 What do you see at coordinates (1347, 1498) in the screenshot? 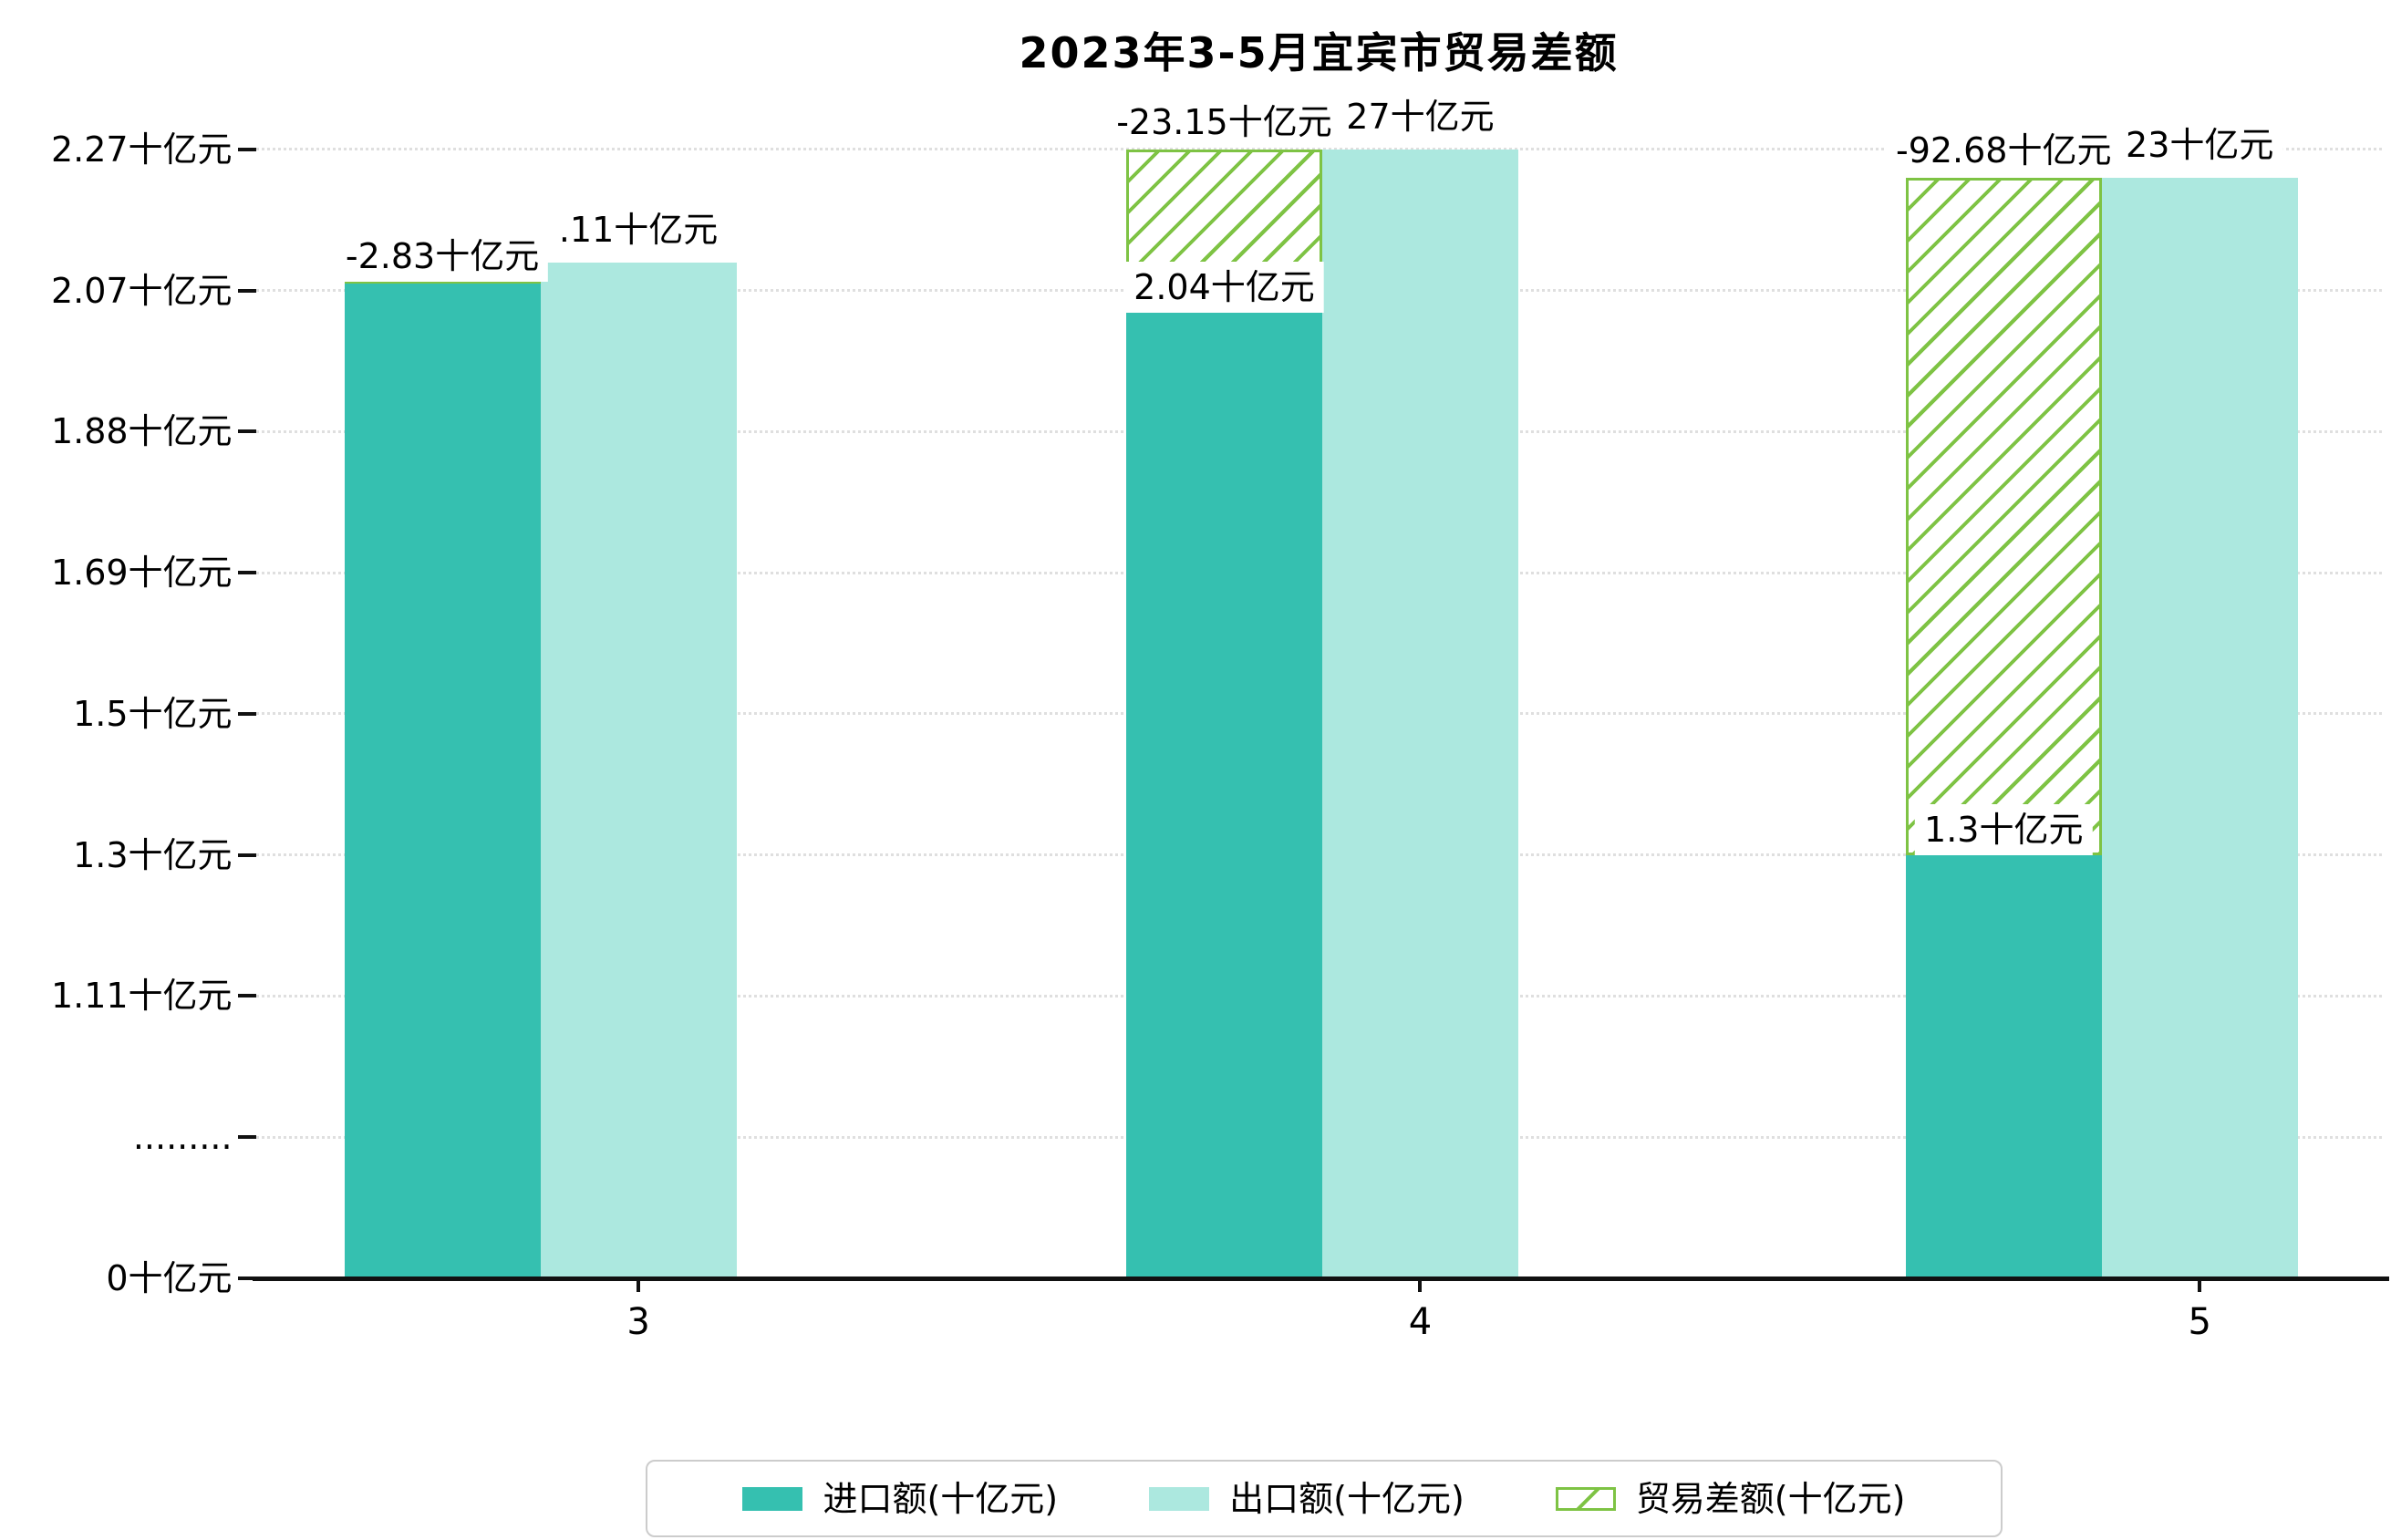
I see `legend-item-label: 出口额(十亿元)` at bounding box center [1347, 1498].